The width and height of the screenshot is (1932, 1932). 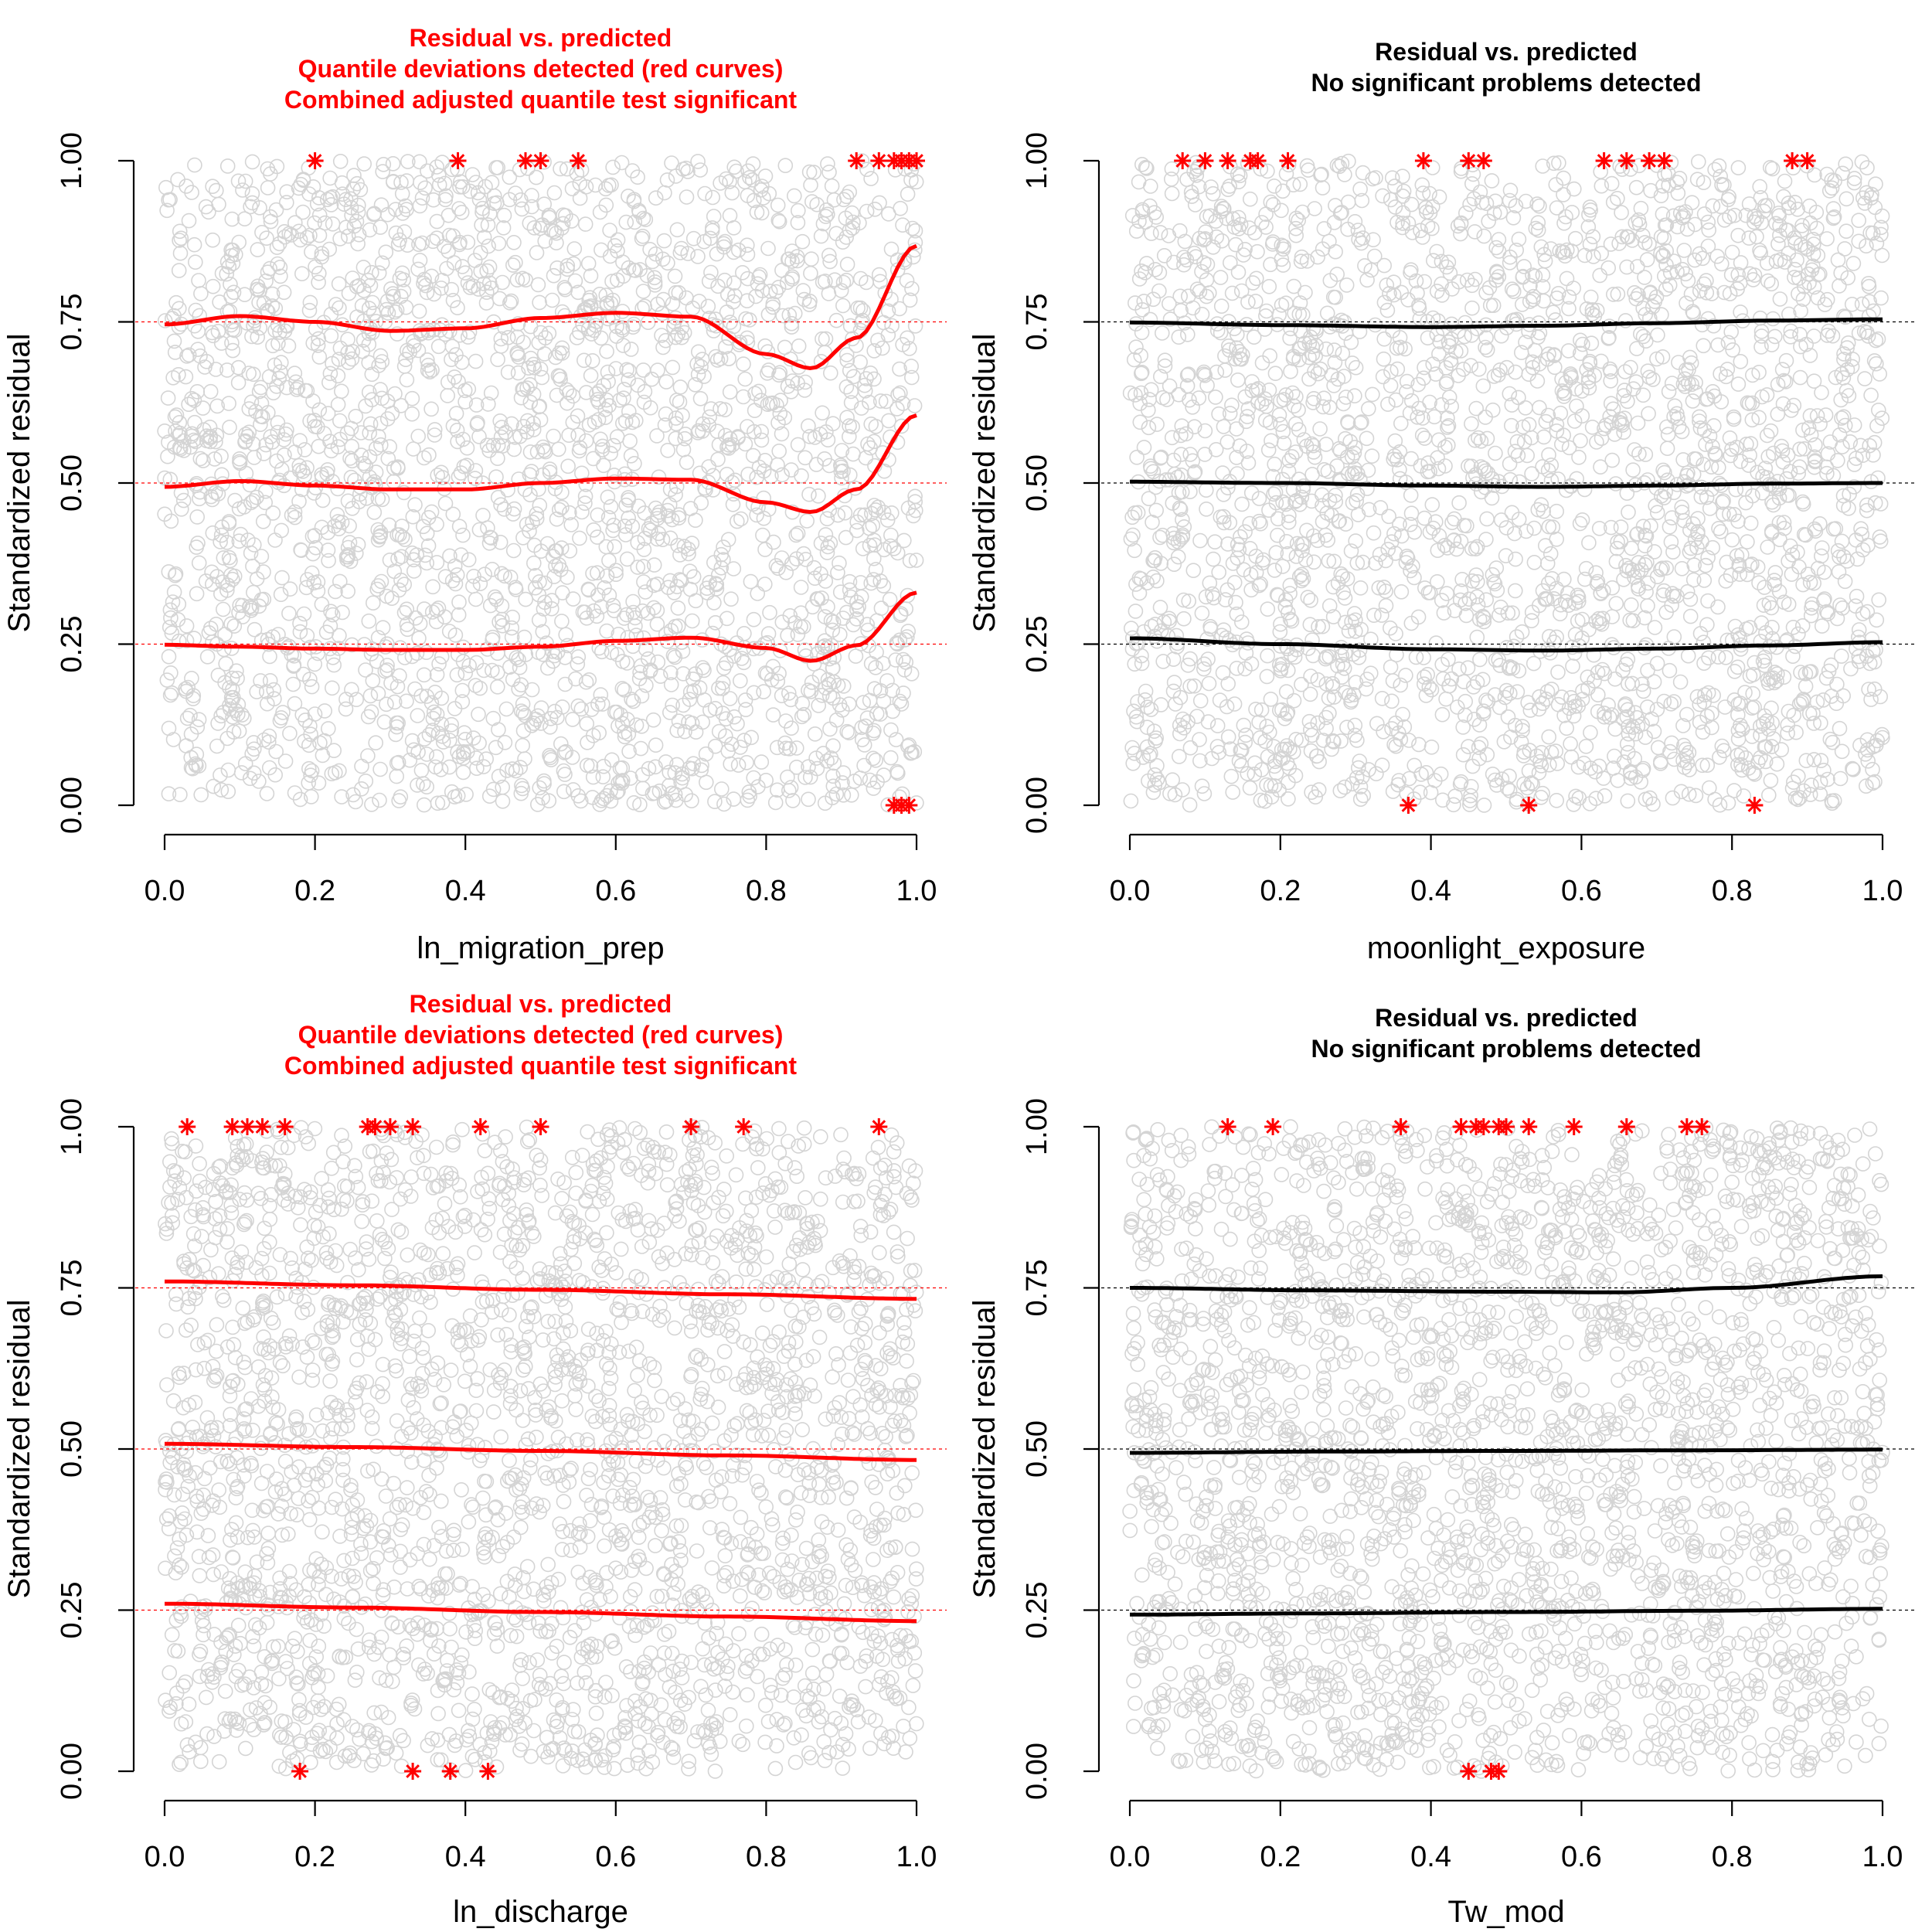 What do you see at coordinates (1505, 1912) in the screenshot?
I see `x-axis-label: Tw_mod` at bounding box center [1505, 1912].